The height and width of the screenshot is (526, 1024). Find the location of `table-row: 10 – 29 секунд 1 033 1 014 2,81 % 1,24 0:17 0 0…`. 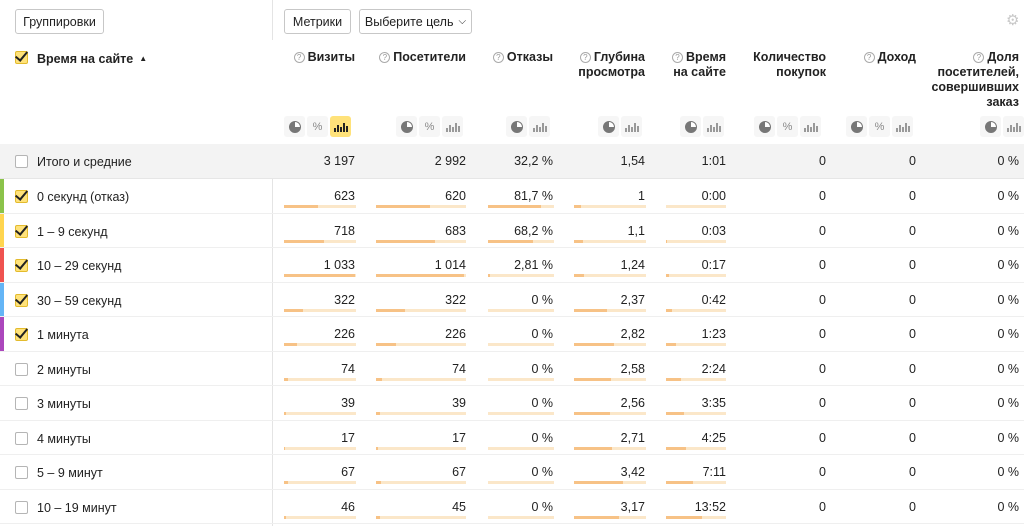

table-row: 10 – 29 секунд 1 033 1 014 2,81 % 1,24 0:17 0 0… is located at coordinates (512, 265).